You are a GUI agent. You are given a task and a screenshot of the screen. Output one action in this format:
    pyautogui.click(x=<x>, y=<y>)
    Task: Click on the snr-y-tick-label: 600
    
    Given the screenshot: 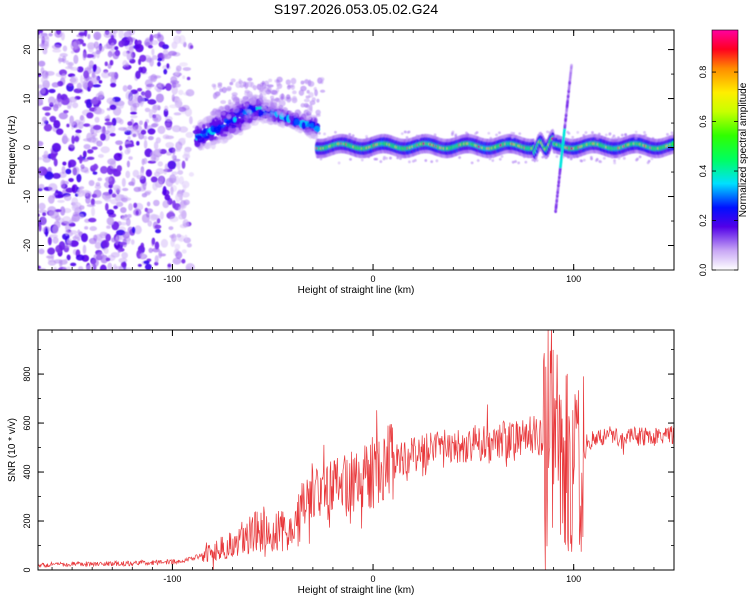 What is the action you would take?
    pyautogui.click(x=27, y=423)
    